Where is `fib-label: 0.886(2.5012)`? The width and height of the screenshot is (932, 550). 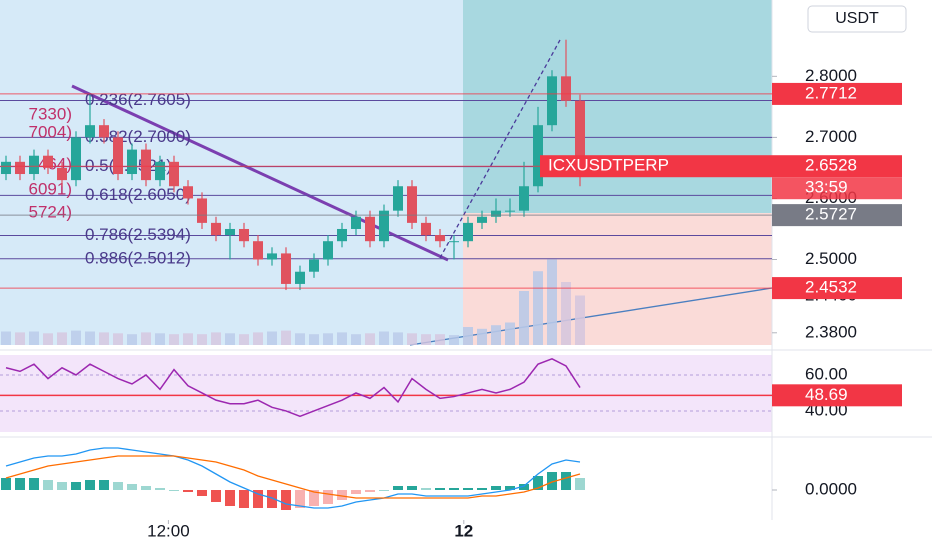 fib-label: 0.886(2.5012) is located at coordinates (138, 257).